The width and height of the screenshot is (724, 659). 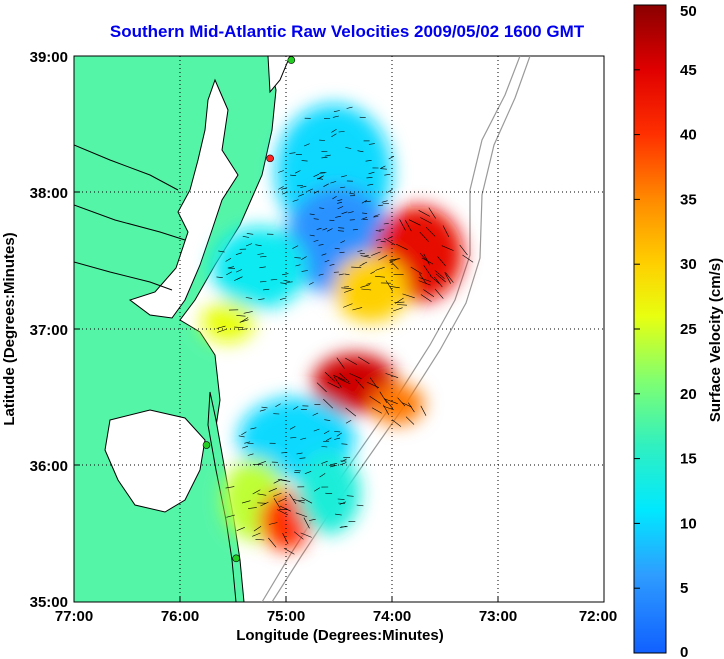 I want to click on colorbar-ticks: 0 5 10 15 20 25 30 35 40 45 50, so click(x=665, y=331).